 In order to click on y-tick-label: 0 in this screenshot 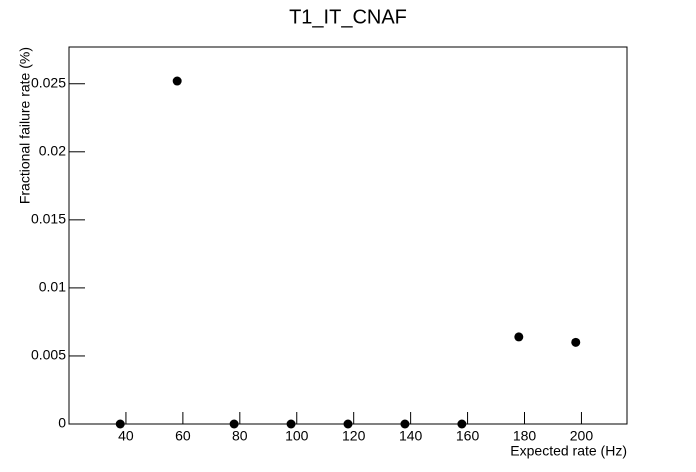, I will do `click(62, 423)`.